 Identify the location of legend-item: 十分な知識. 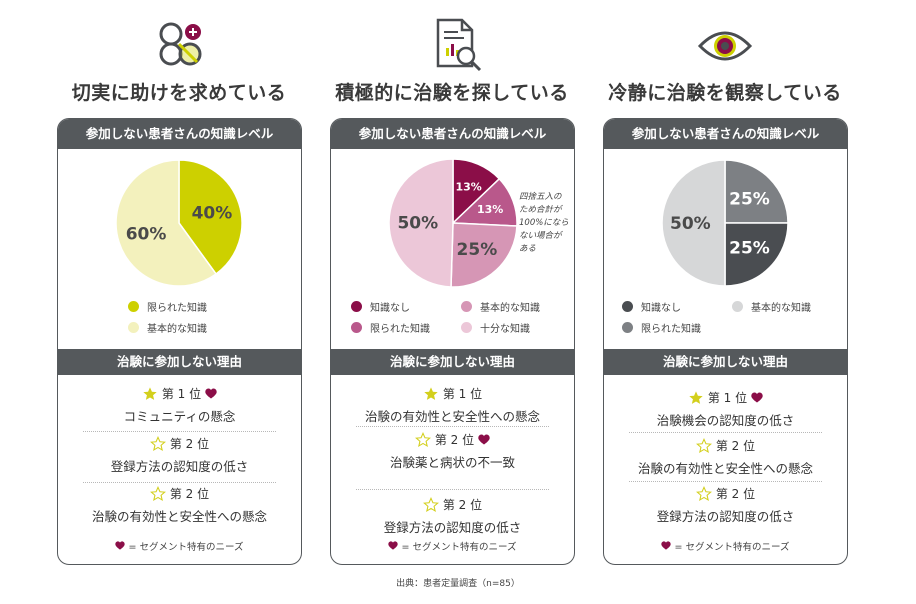
(495, 327).